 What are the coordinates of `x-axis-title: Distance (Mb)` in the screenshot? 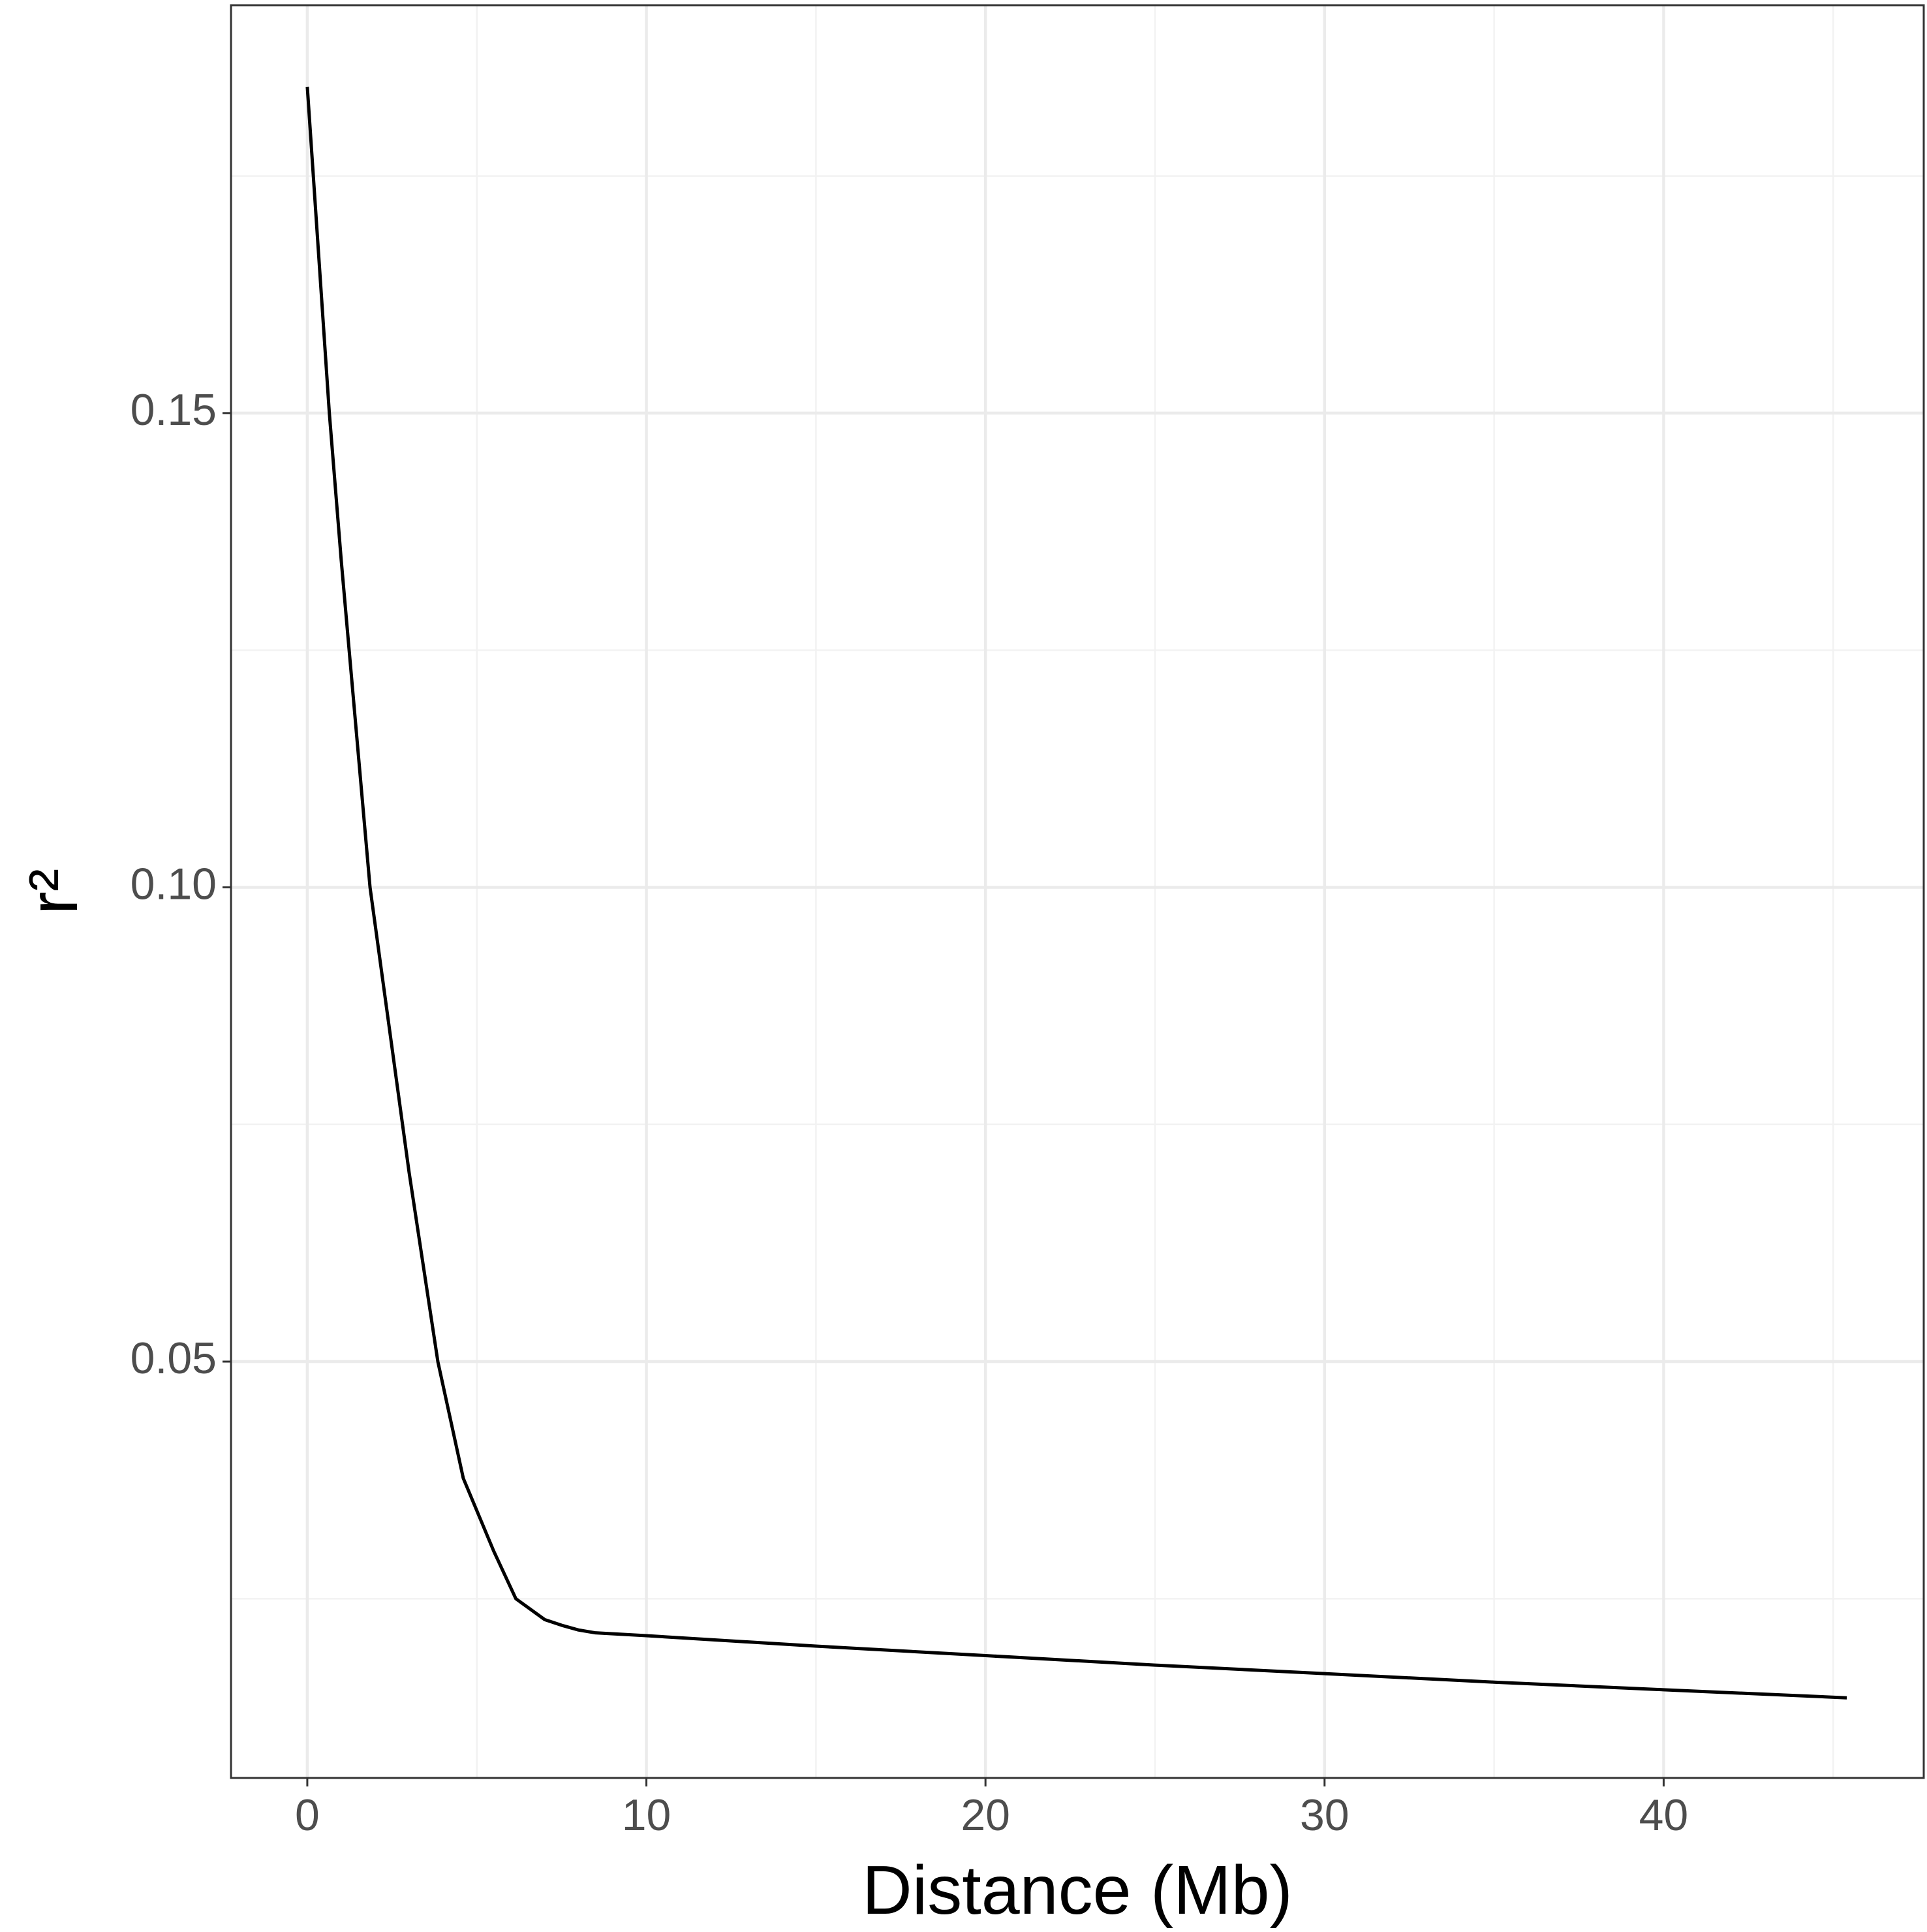 It's located at (1077, 1890).